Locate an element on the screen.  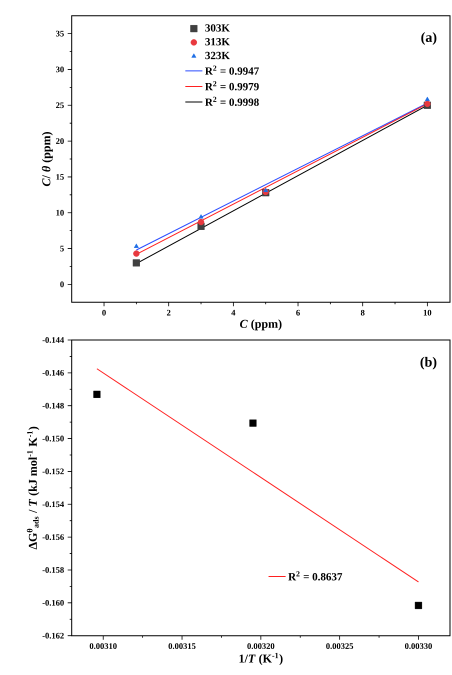
y-tick-label: 35 is located at coordinates (60, 33).